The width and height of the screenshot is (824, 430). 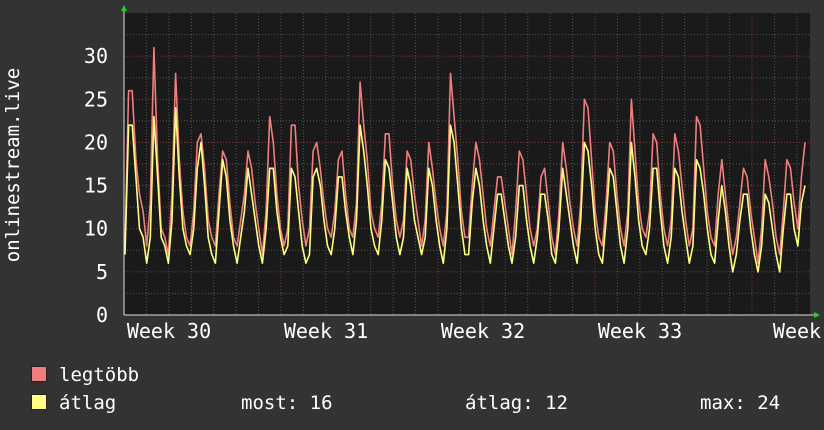 I want to click on y-tick-label: 20, so click(x=96, y=142).